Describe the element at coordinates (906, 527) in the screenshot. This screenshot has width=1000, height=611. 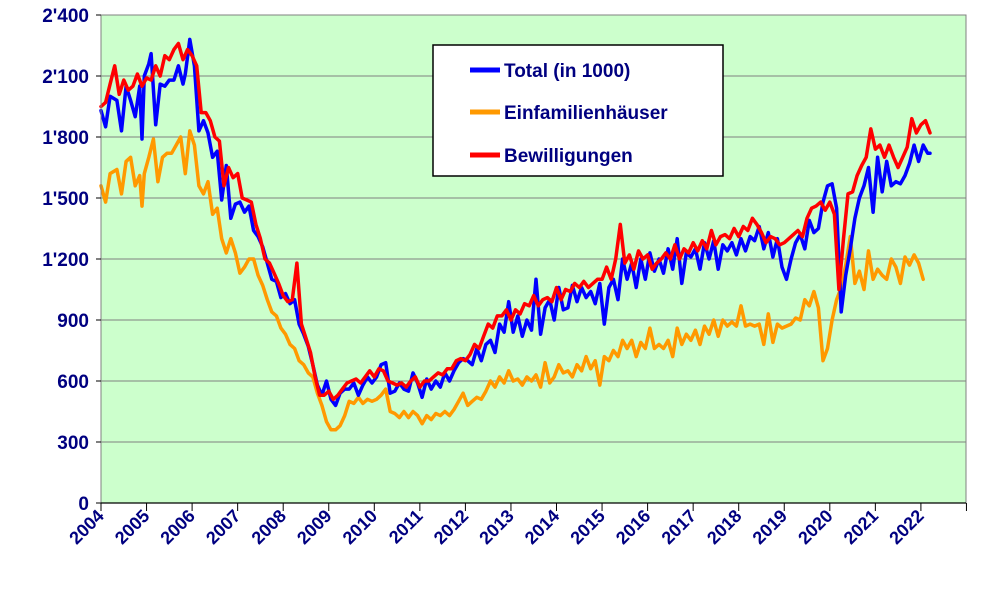
I see `x-tick-label: 2022` at that location.